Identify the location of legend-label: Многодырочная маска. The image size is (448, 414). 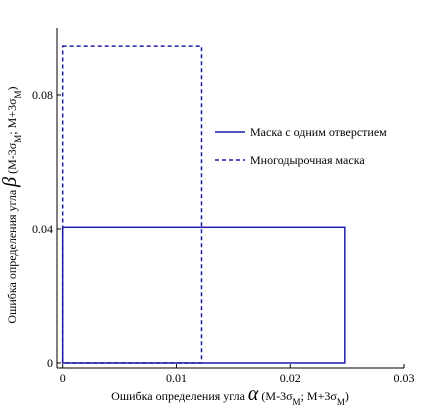
(307, 160).